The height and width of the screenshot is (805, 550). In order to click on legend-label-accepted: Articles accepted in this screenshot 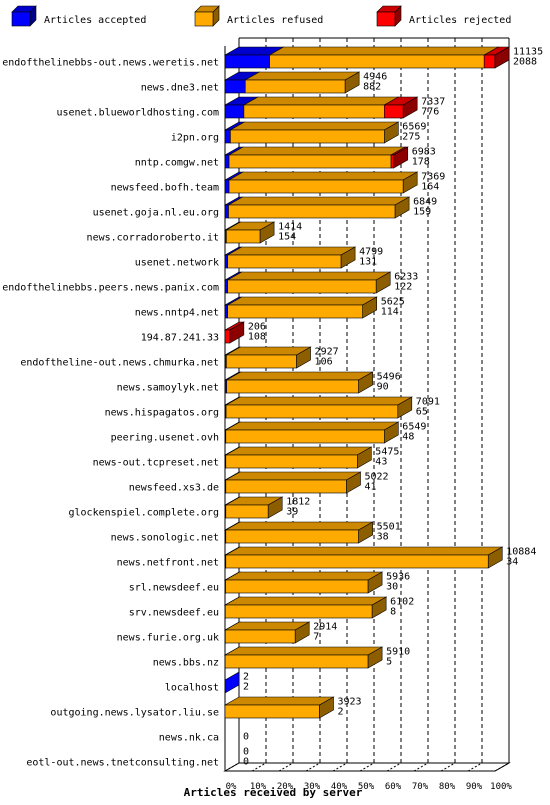, I will do `click(95, 20)`.